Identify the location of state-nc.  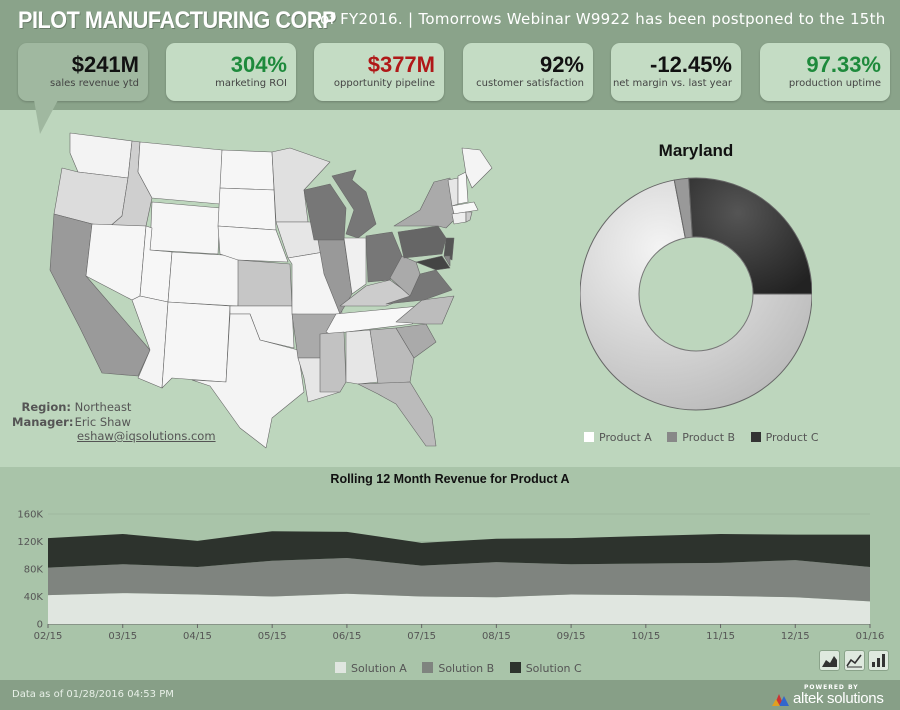
(425, 310).